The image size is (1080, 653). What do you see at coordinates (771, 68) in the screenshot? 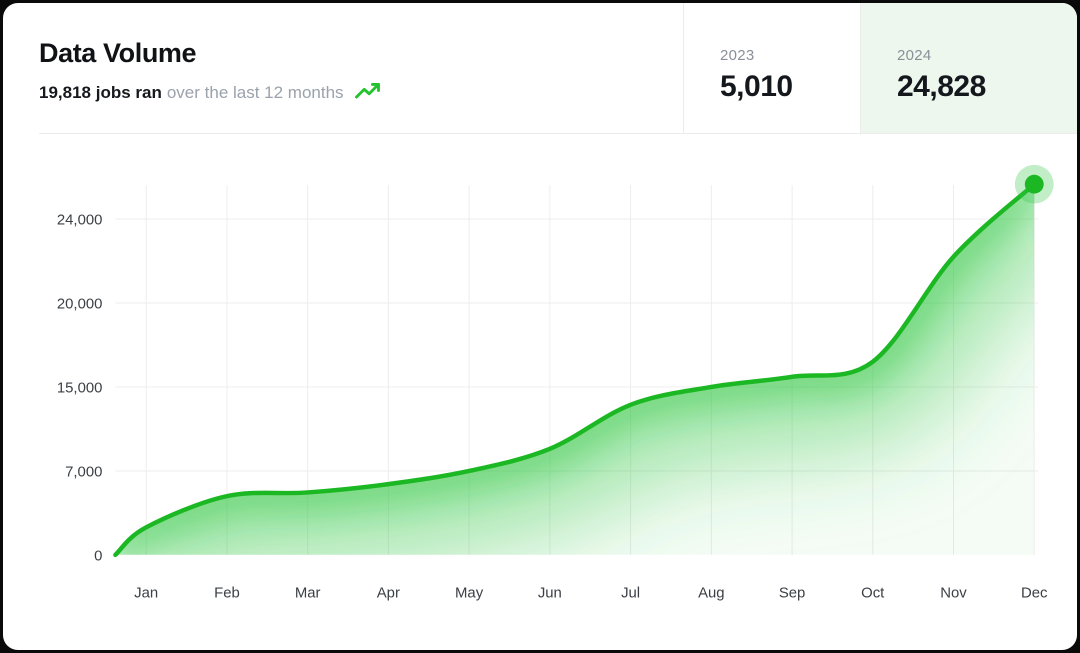
I see `stat-2023: 2023 5,010` at bounding box center [771, 68].